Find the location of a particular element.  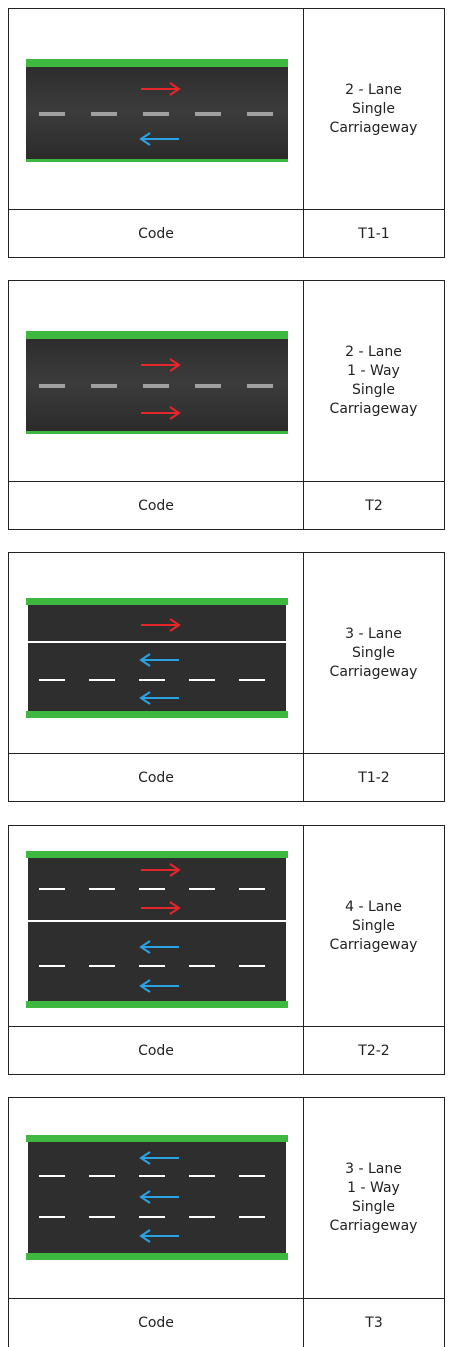

code-value: T2 is located at coordinates (374, 506).